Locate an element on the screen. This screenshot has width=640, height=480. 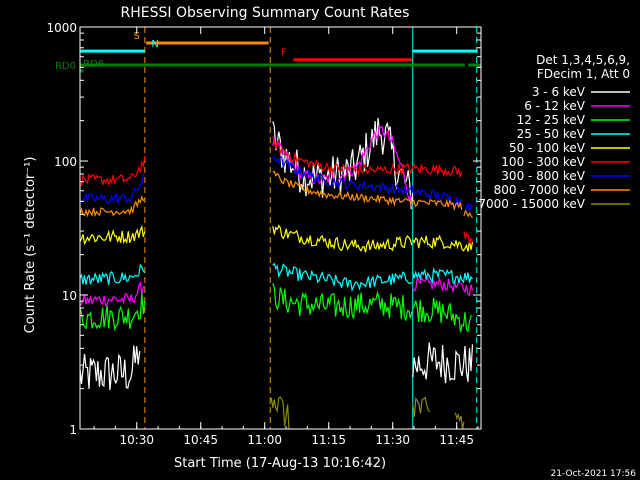
y-axis-label: Count Rate (s⁻¹ detector⁻¹) is located at coordinates (30, 245).